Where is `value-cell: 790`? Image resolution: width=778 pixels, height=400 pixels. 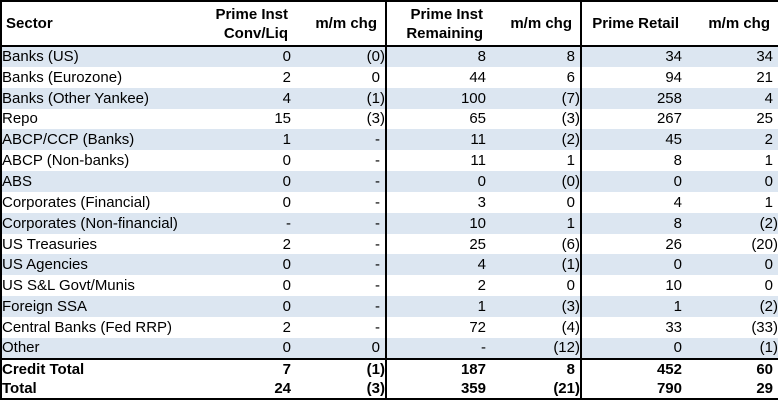 value-cell: 790 is located at coordinates (633, 388).